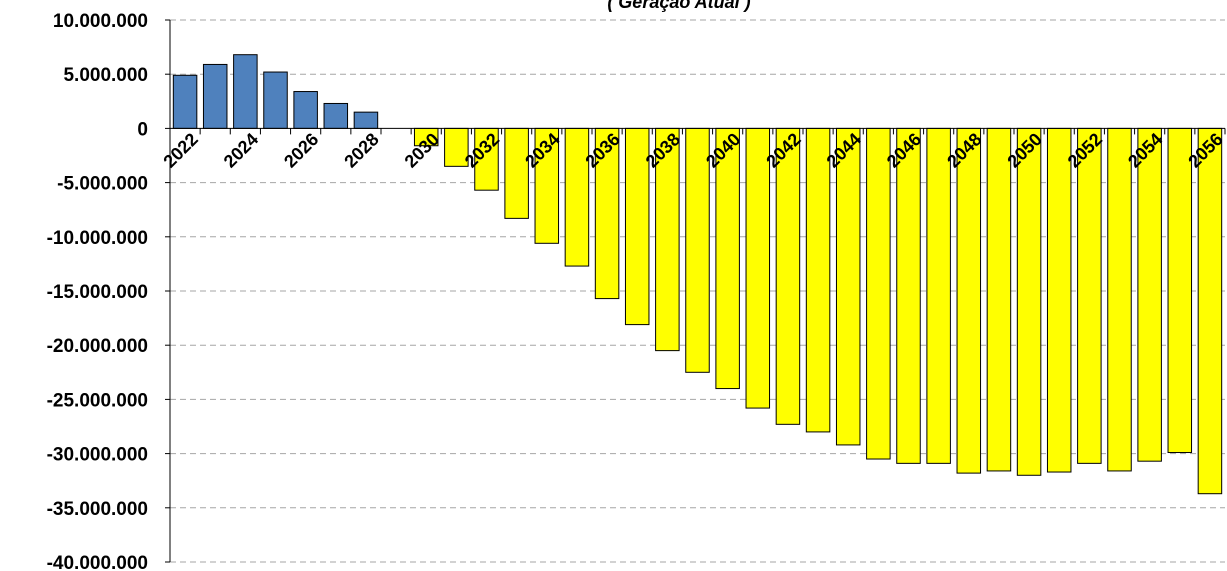 This screenshot has height=571, width=1227. I want to click on bar-2039, so click(697, 250).